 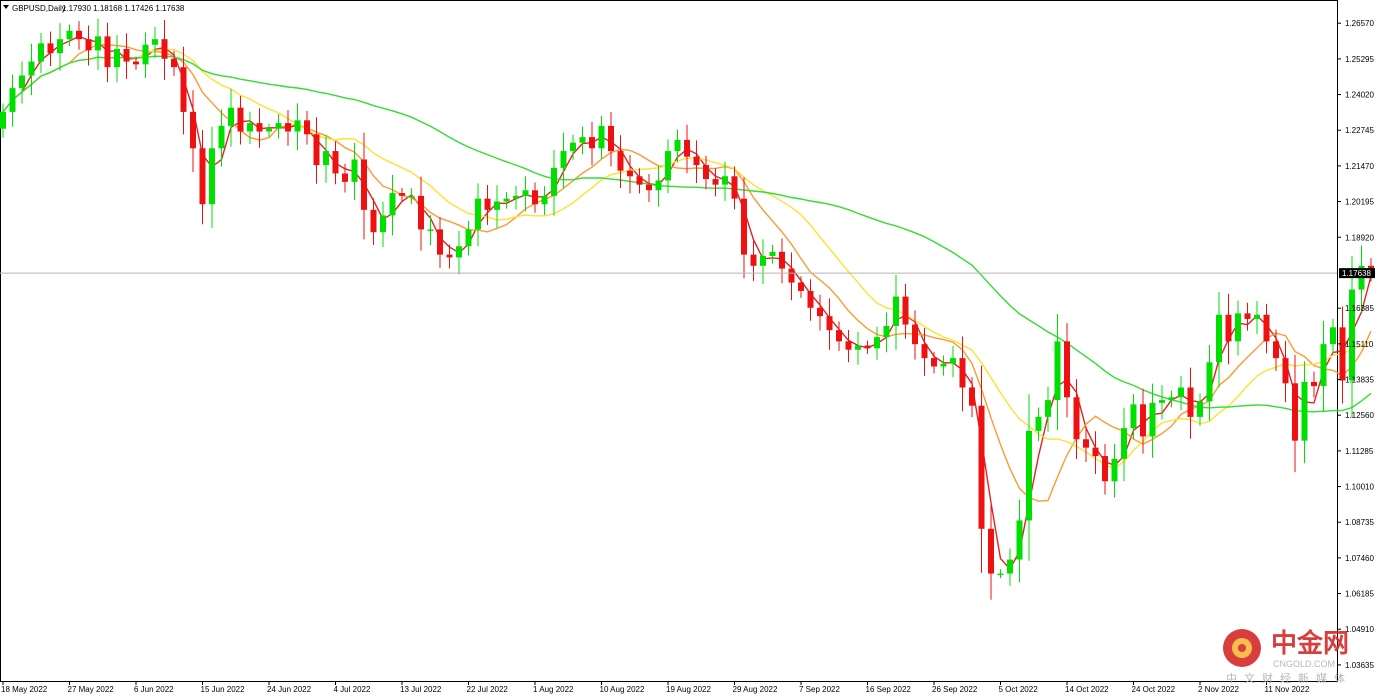 What do you see at coordinates (1242, 648) in the screenshot?
I see `brand-logo-core` at bounding box center [1242, 648].